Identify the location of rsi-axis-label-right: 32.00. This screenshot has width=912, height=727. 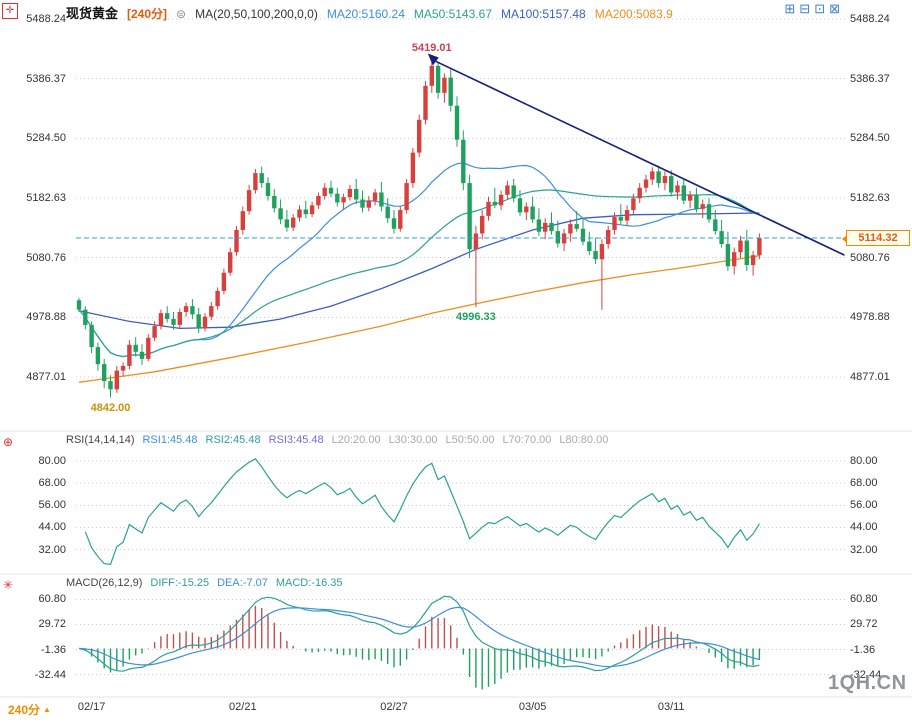
(864, 549).